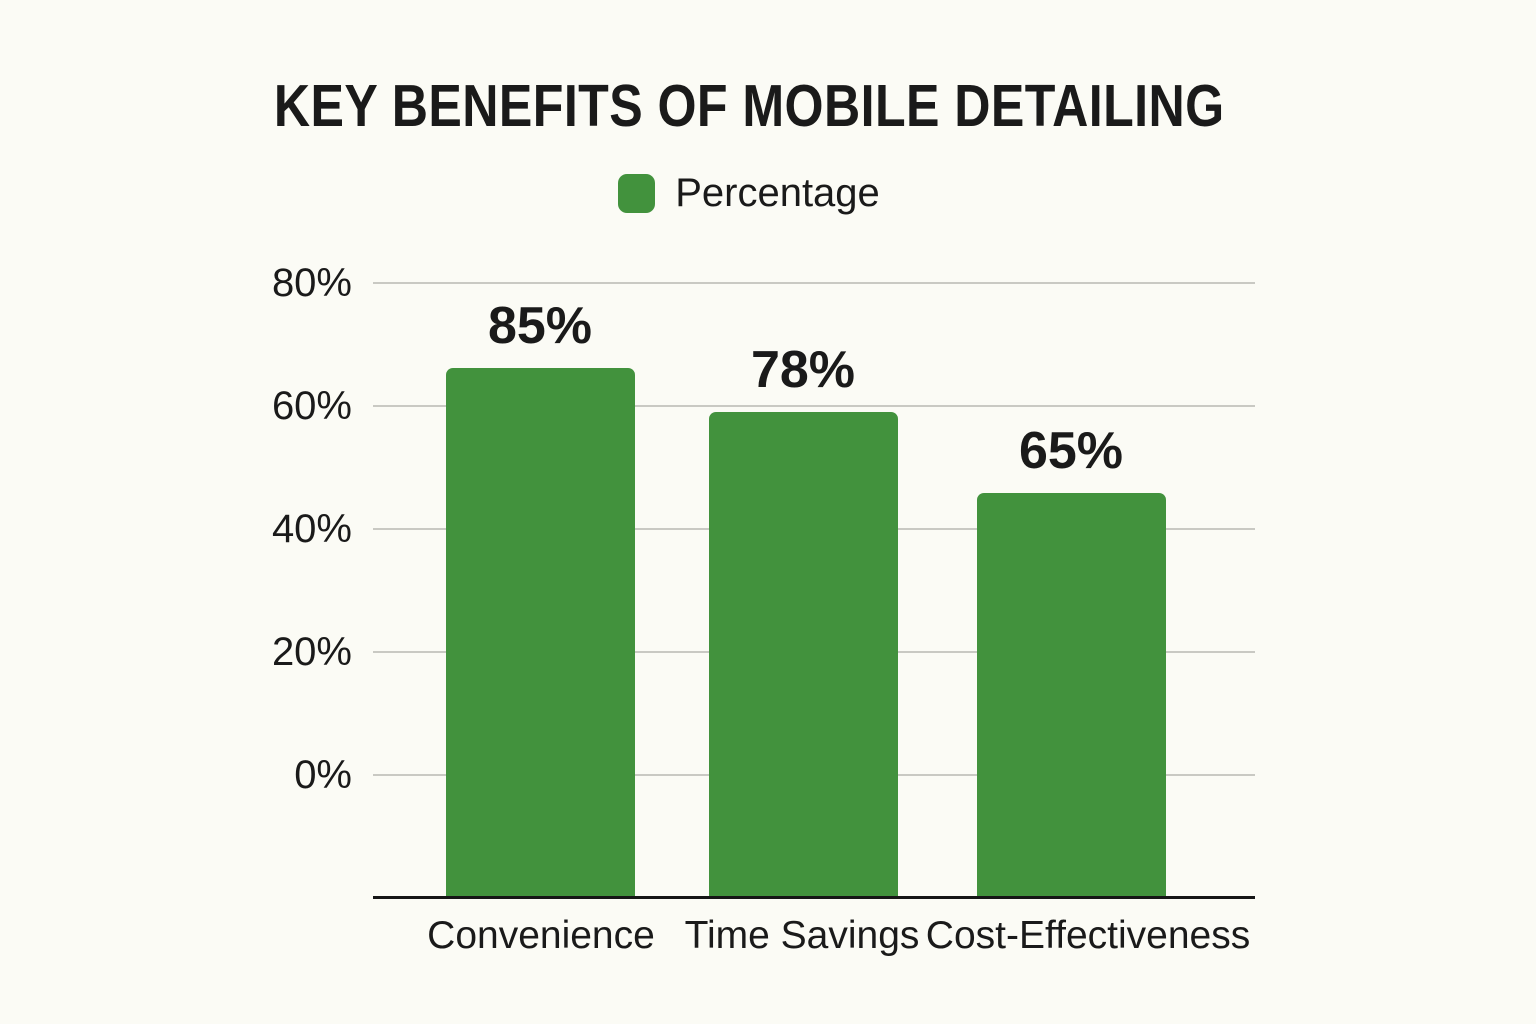  I want to click on x-category-label: Cost-Effectiveness, so click(1088, 935).